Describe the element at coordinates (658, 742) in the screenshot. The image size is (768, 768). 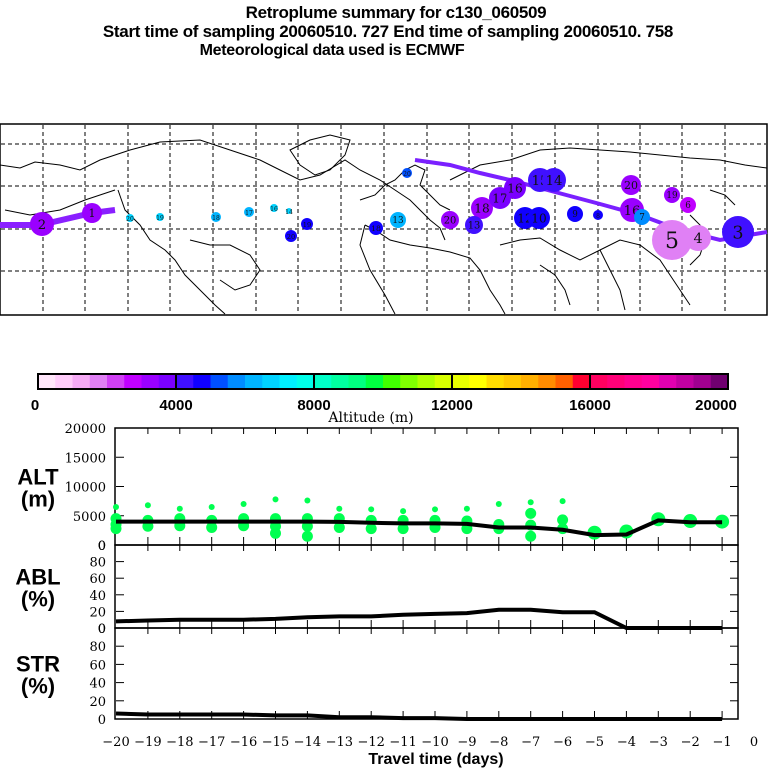
I see `x-tick-label: −3` at that location.